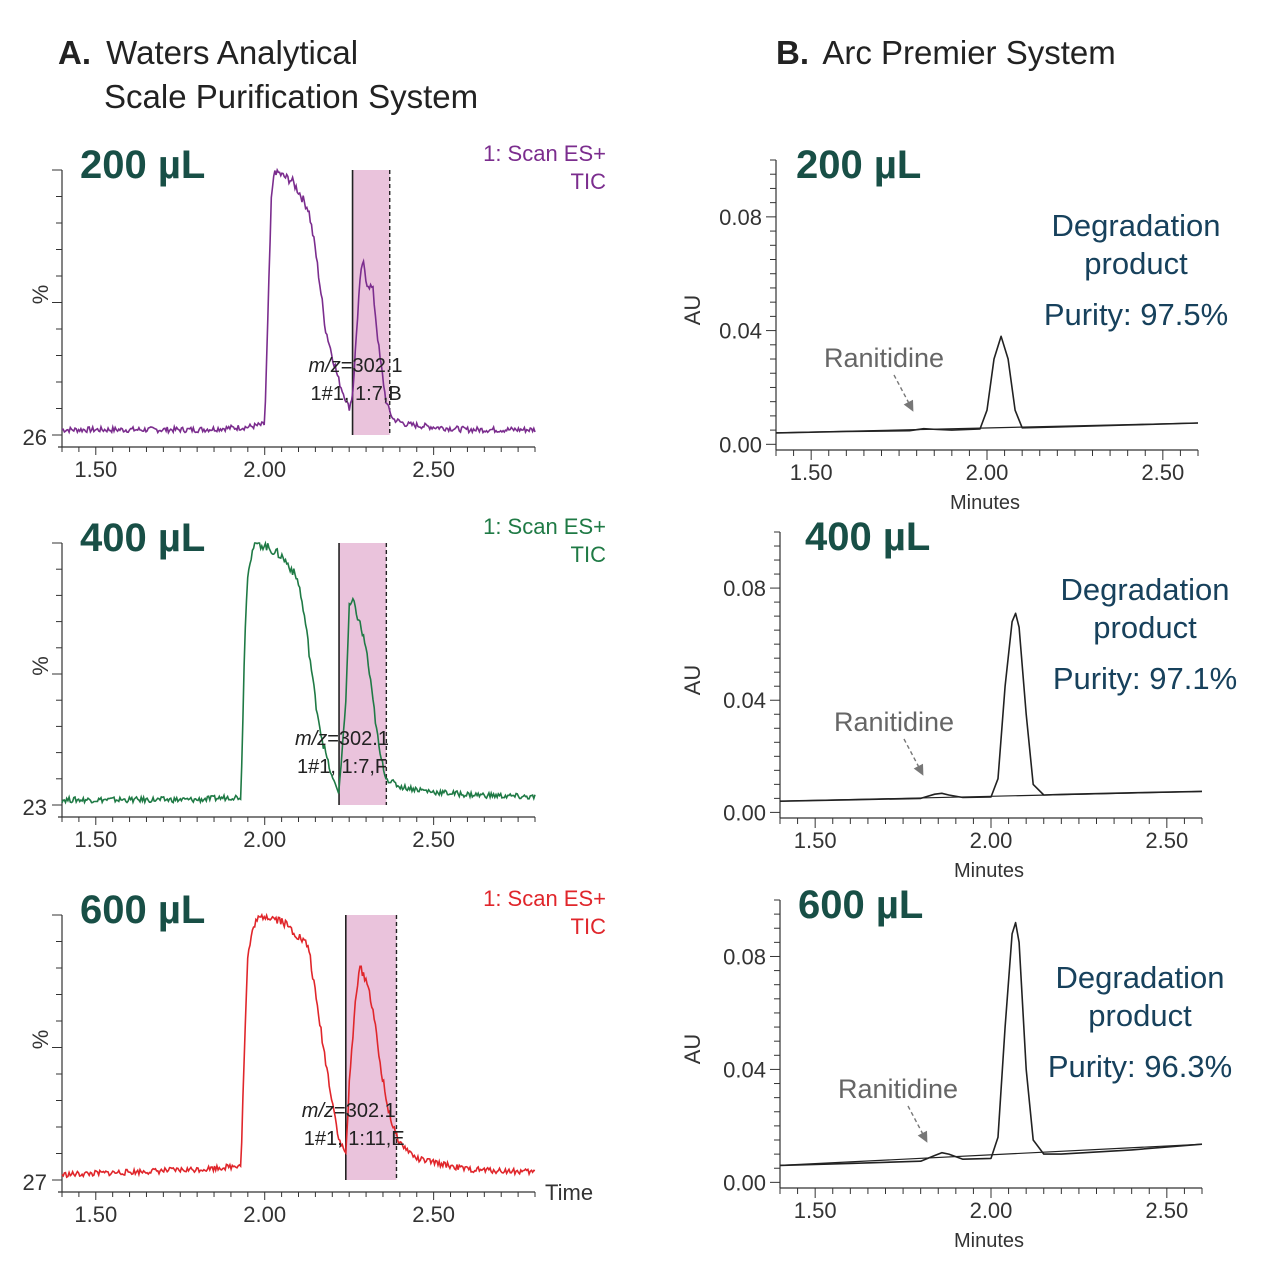 The height and width of the screenshot is (1280, 1274). What do you see at coordinates (74, 52) in the screenshot?
I see `panel-a-letter: A.` at bounding box center [74, 52].